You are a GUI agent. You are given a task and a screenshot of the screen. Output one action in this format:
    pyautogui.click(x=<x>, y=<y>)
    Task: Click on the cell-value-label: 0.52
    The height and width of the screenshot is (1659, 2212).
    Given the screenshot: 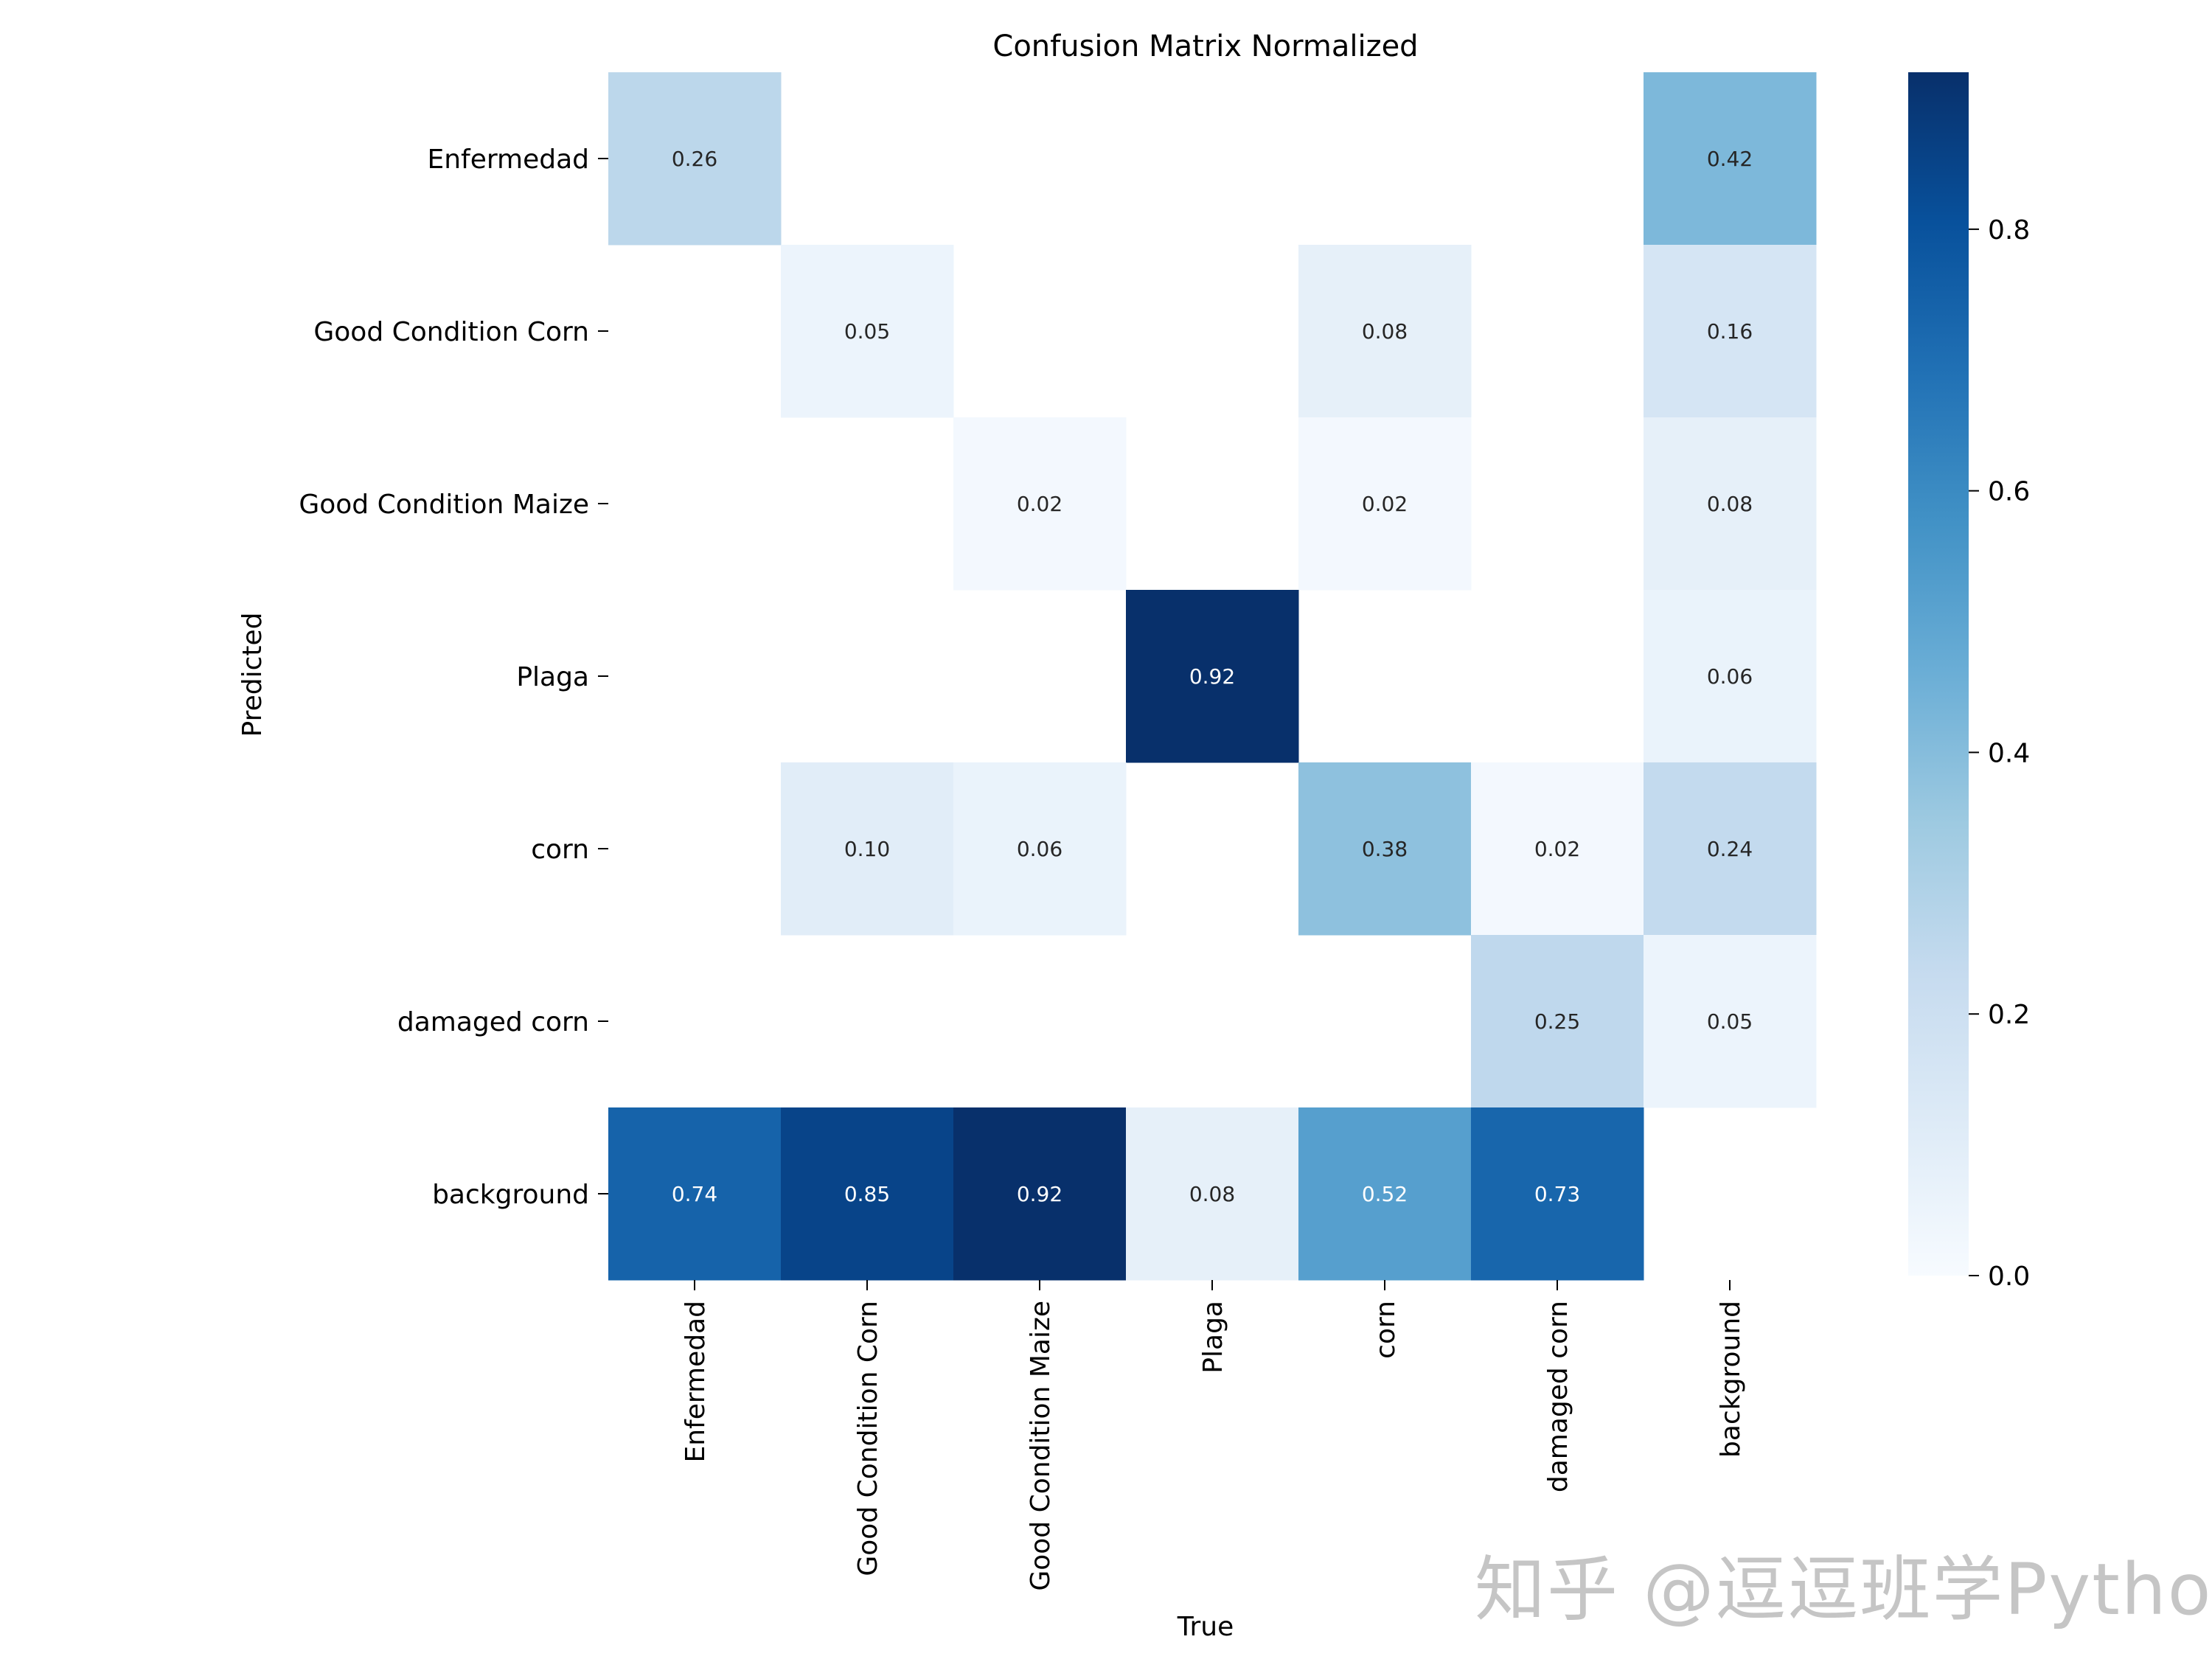 What is the action you would take?
    pyautogui.click(x=1385, y=1194)
    